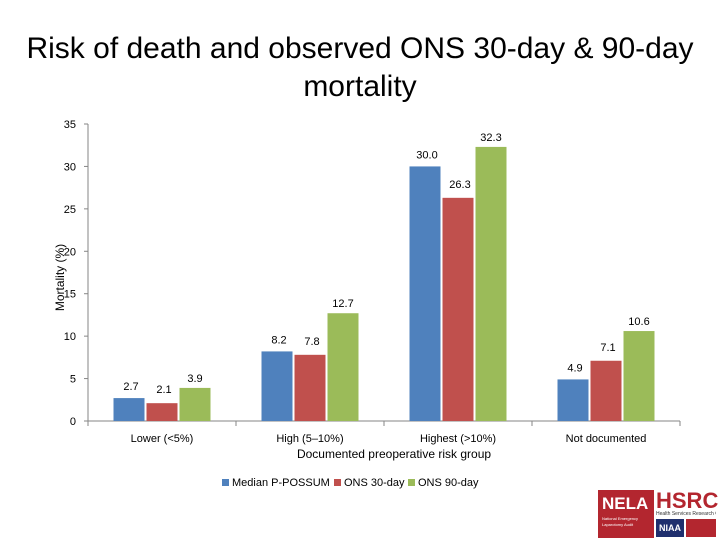  Describe the element at coordinates (574, 368) in the screenshot. I see `data-label: 4.9` at that location.